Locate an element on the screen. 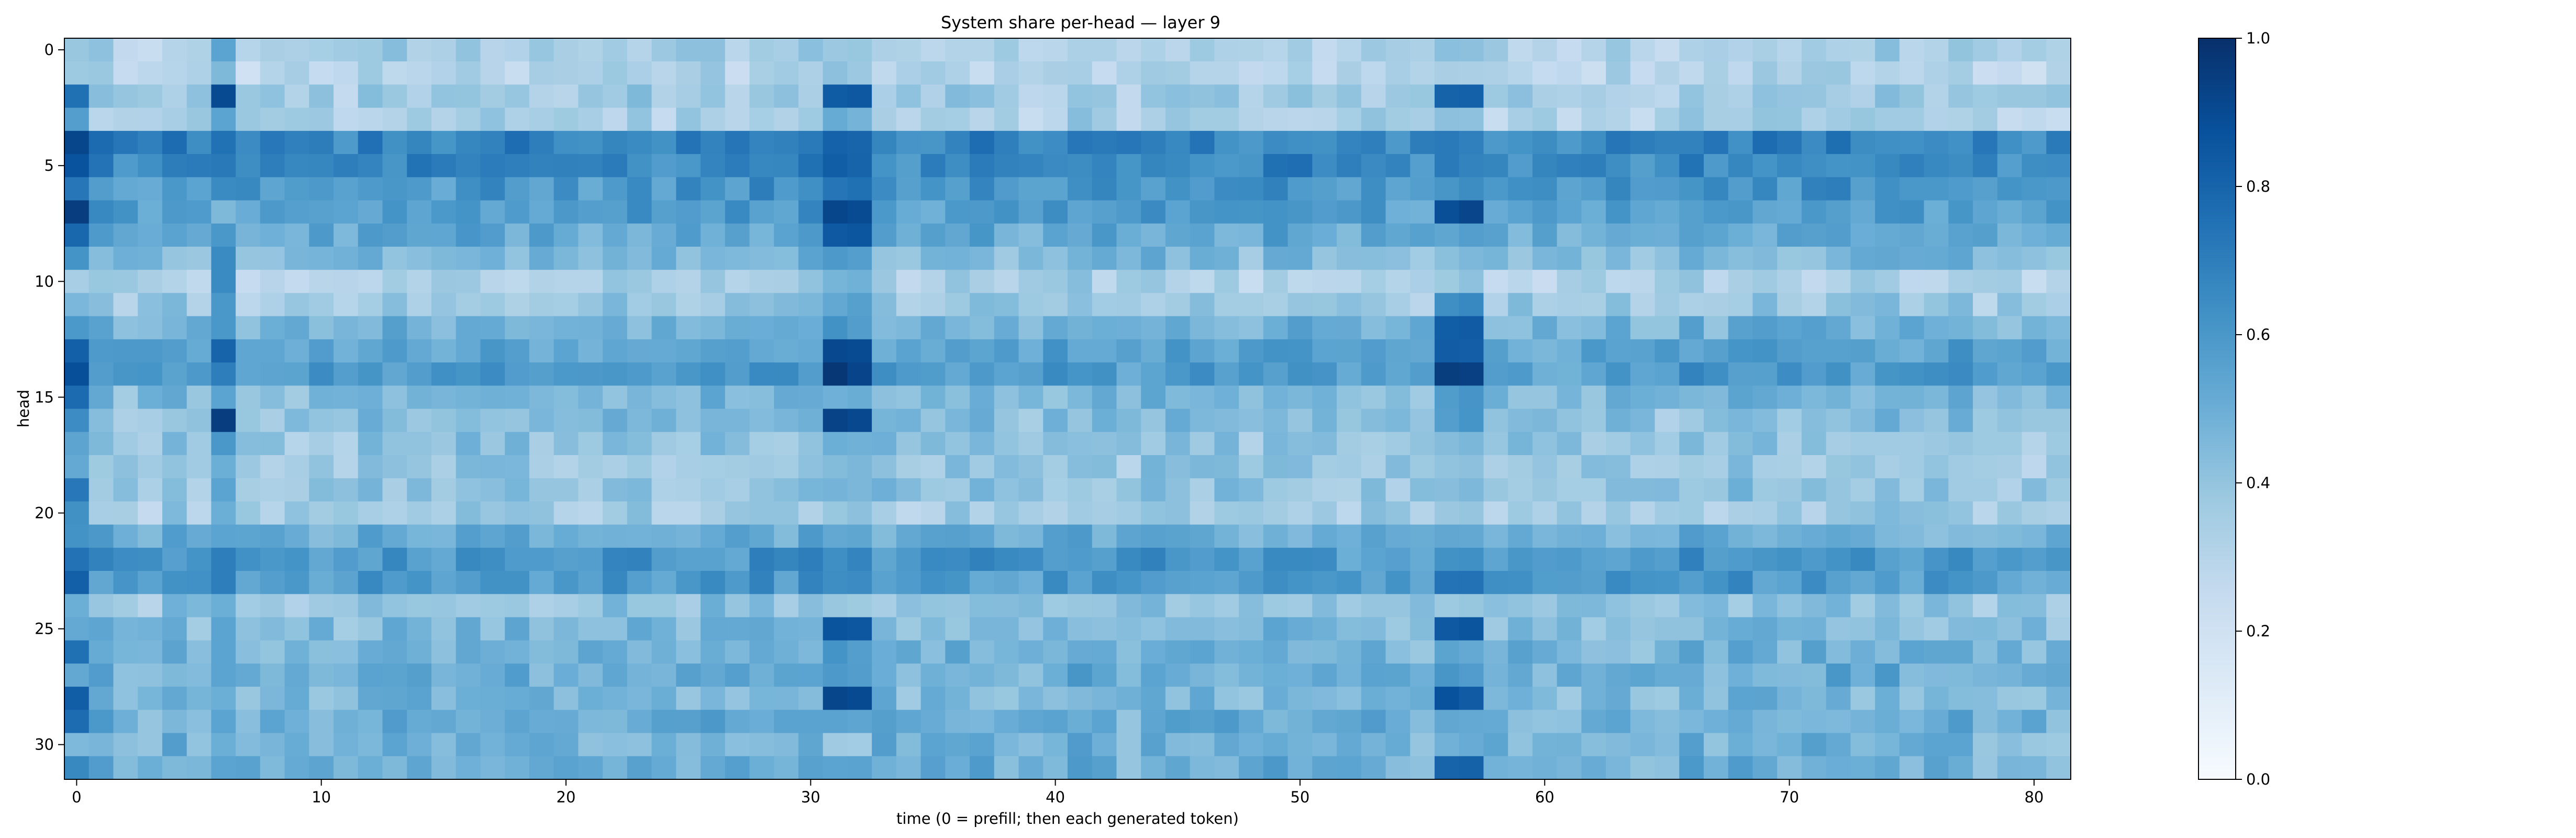 Image resolution: width=2576 pixels, height=838 pixels. chart-title: System share per-head — layer 9 is located at coordinates (1080, 22).